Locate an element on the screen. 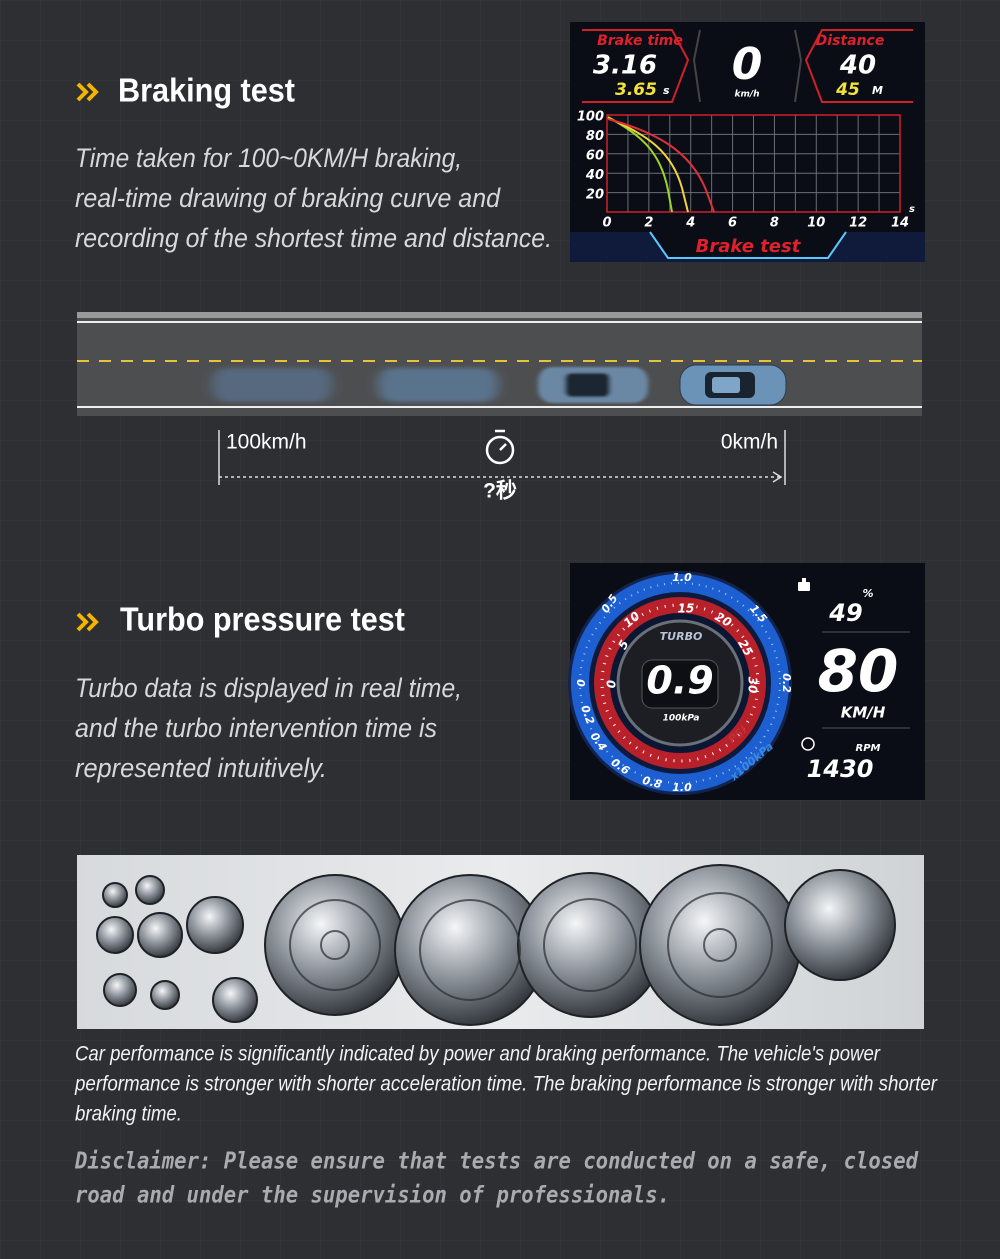  display-panel is located at coordinates (747, 142).